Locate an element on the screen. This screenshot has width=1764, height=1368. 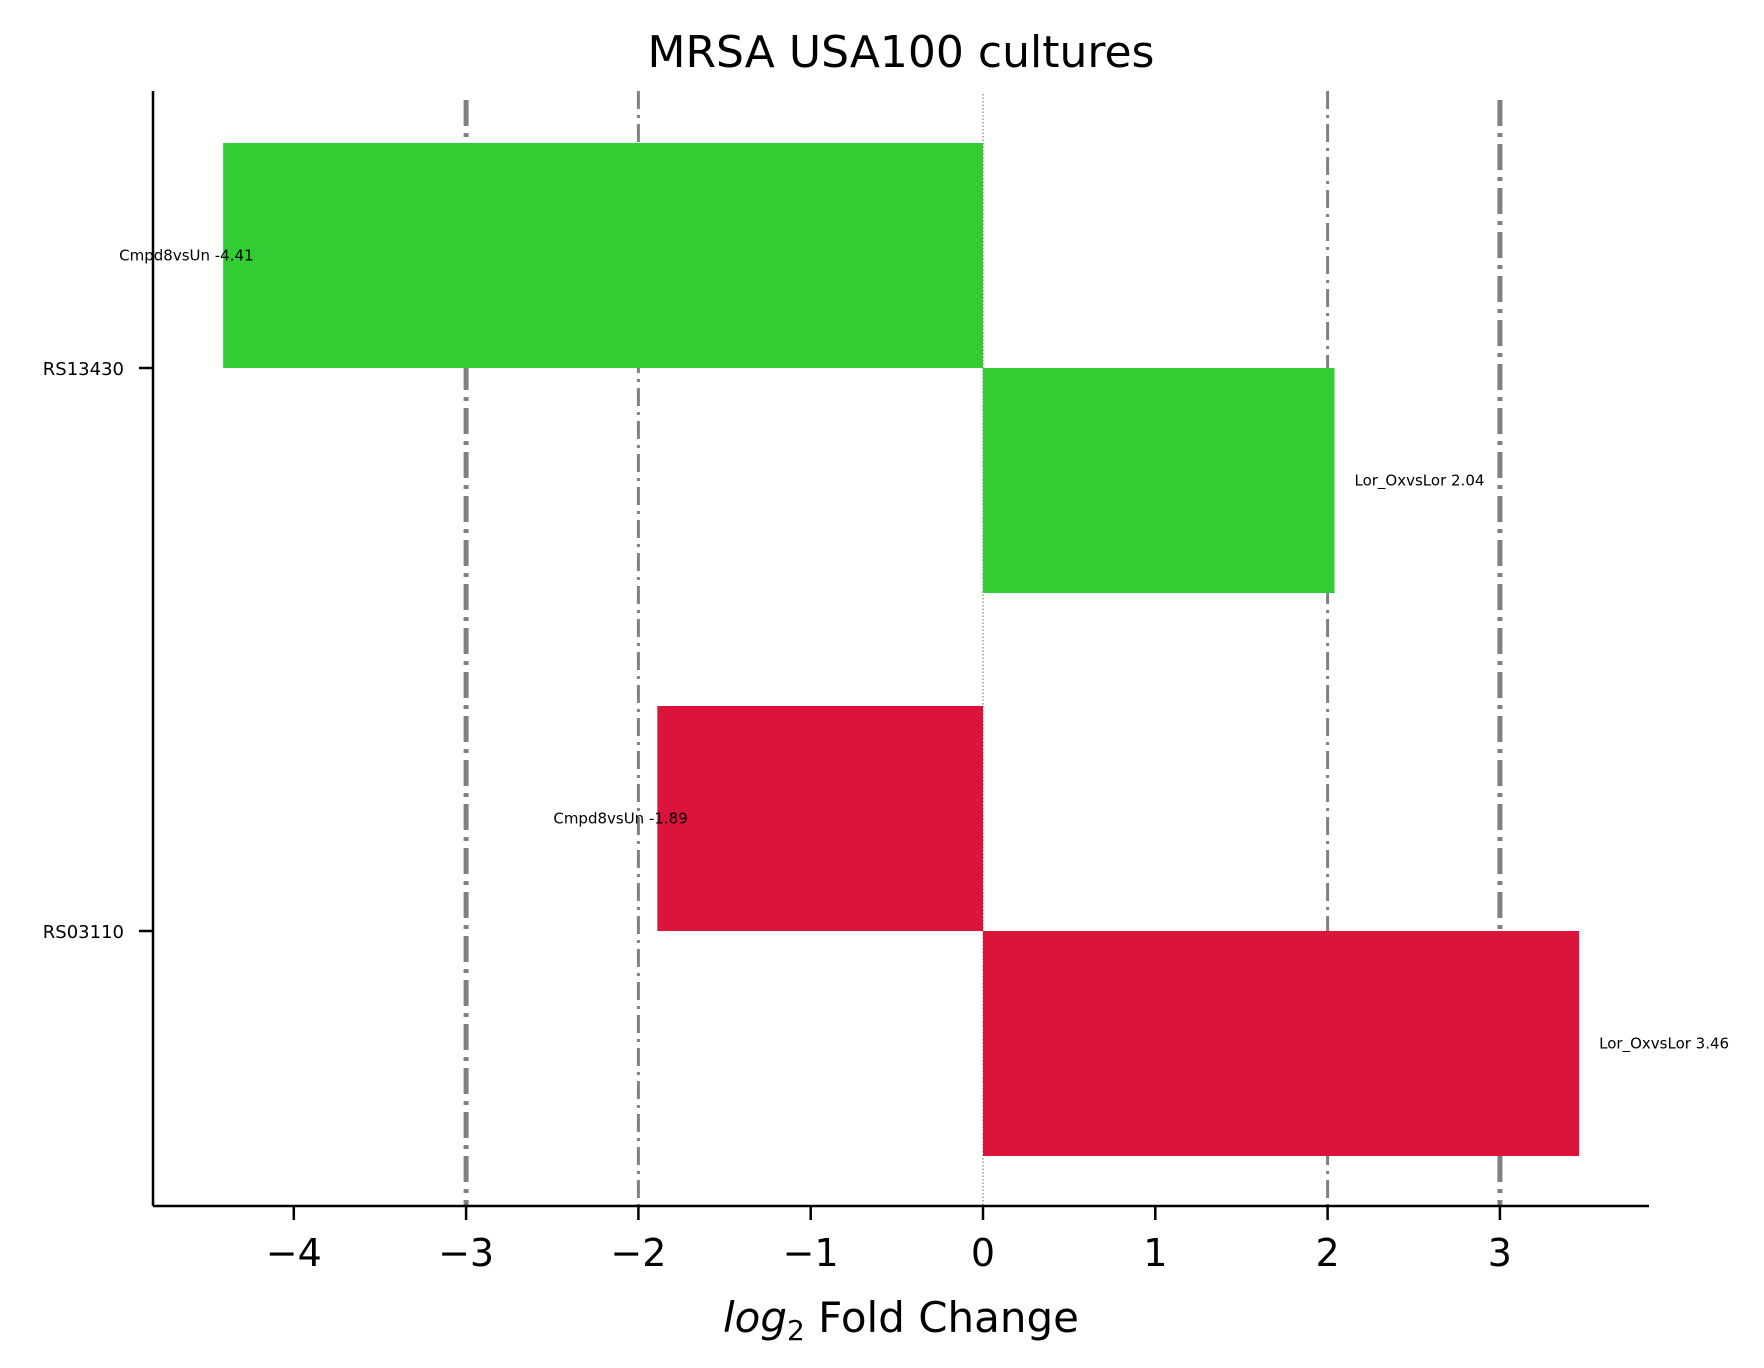
x-axis-label-rest: Fold Change is located at coordinates (942, 1317).